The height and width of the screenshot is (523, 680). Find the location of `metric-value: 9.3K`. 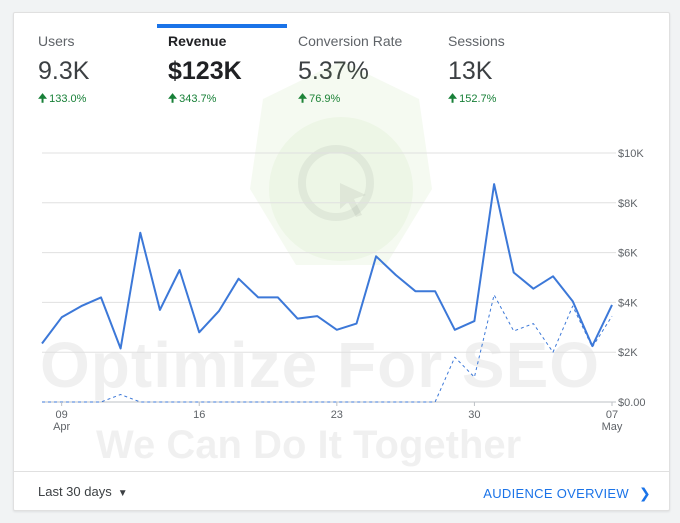

metric-value: 9.3K is located at coordinates (64, 71).